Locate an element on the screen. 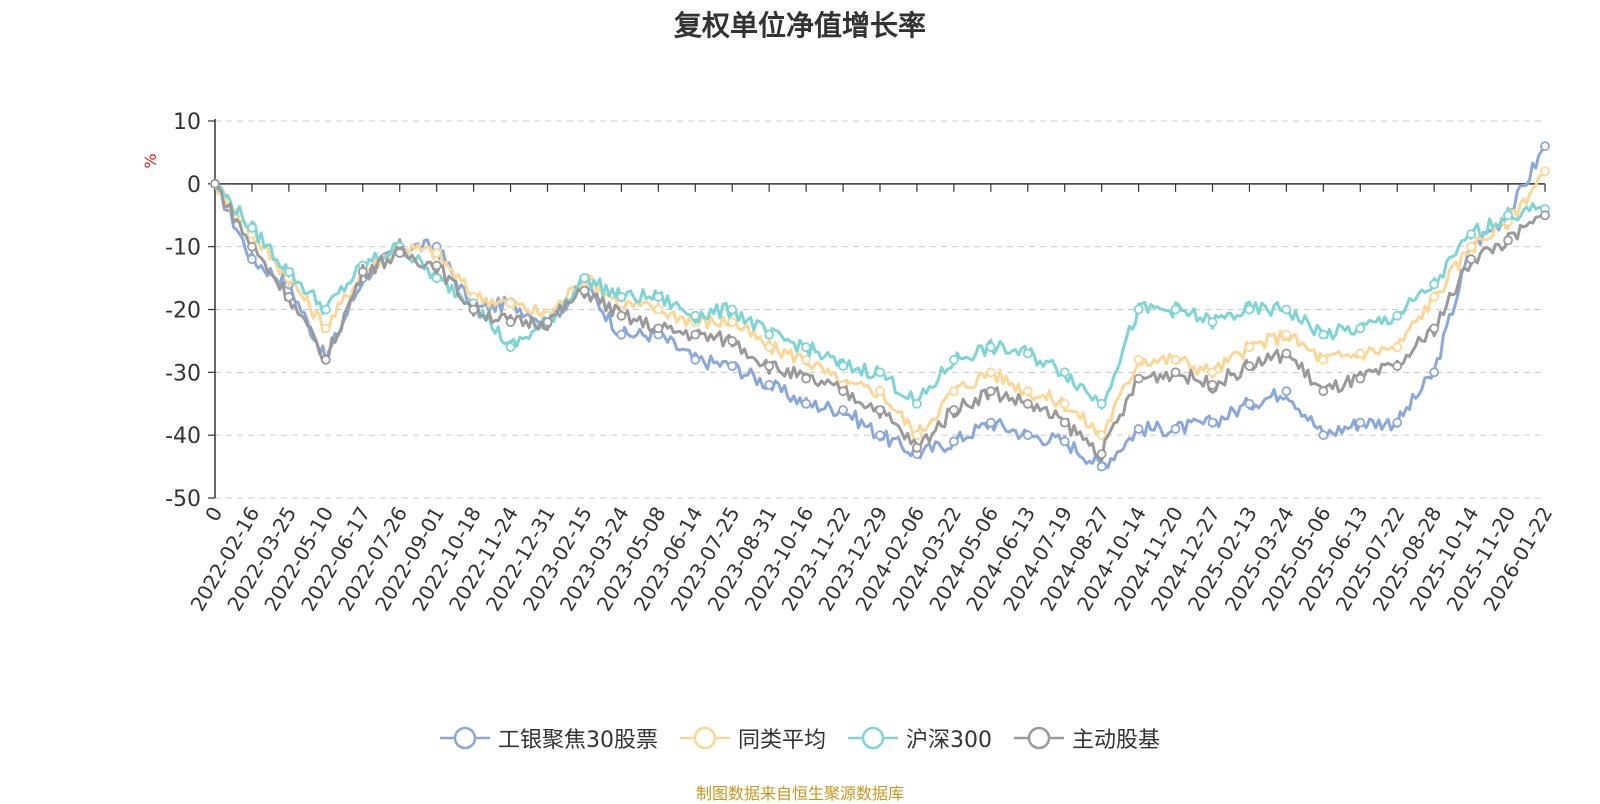  y-tick-label: -40 is located at coordinates (183, 436).